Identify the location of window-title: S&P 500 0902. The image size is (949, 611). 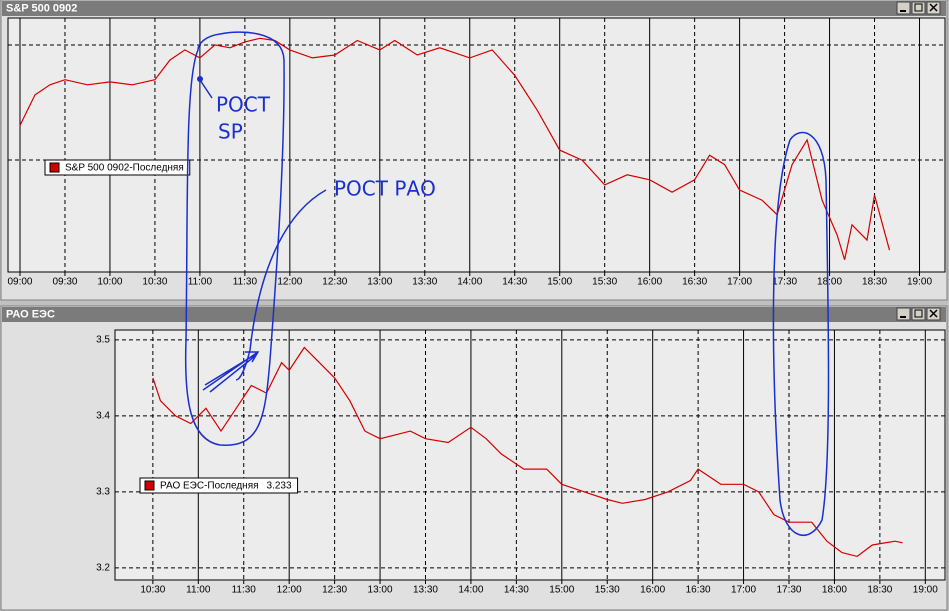
(41, 8).